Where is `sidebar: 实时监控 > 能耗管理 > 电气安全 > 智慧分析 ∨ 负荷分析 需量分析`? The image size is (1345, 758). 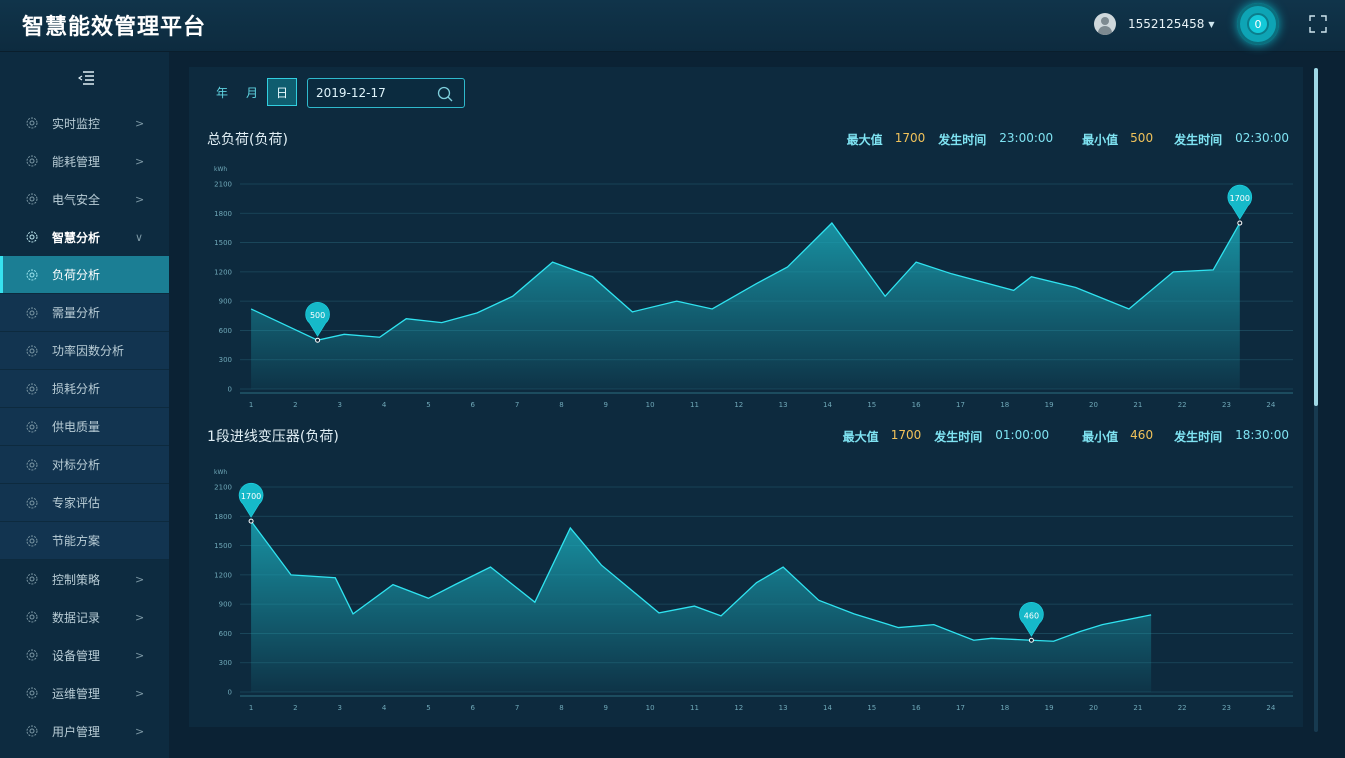 sidebar: 实时监控 > 能耗管理 > 电气安全 > 智慧分析 ∨ 负荷分析 需量分析 is located at coordinates (84, 405).